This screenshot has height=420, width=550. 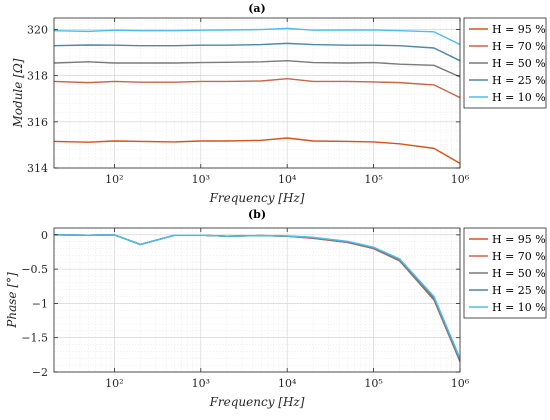 I want to click on panel-a-x-tick-label: 10², so click(x=114, y=179).